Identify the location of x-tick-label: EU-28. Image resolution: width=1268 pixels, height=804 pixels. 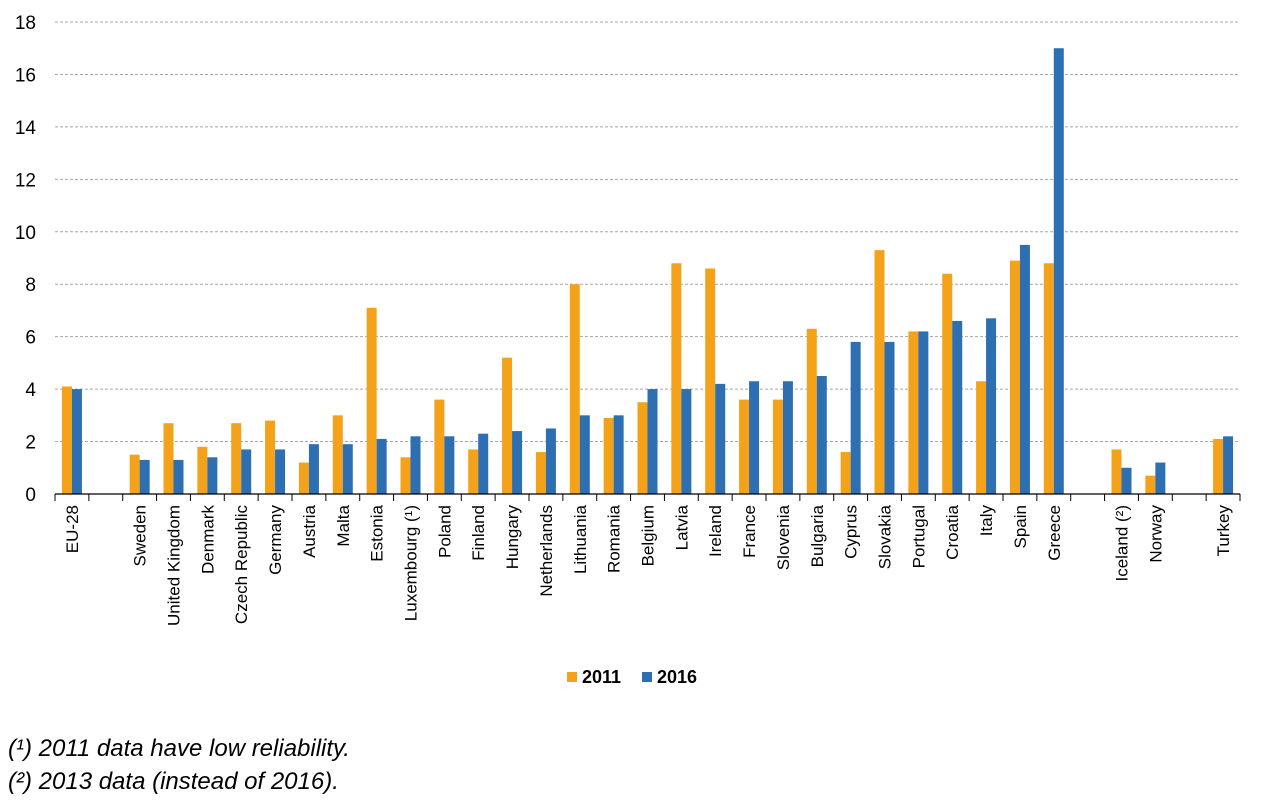
(72, 529).